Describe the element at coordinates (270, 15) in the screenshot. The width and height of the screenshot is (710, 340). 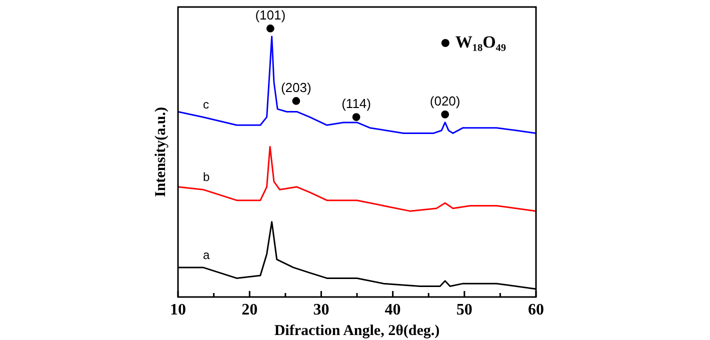
I see `annotation: (101)` at that location.